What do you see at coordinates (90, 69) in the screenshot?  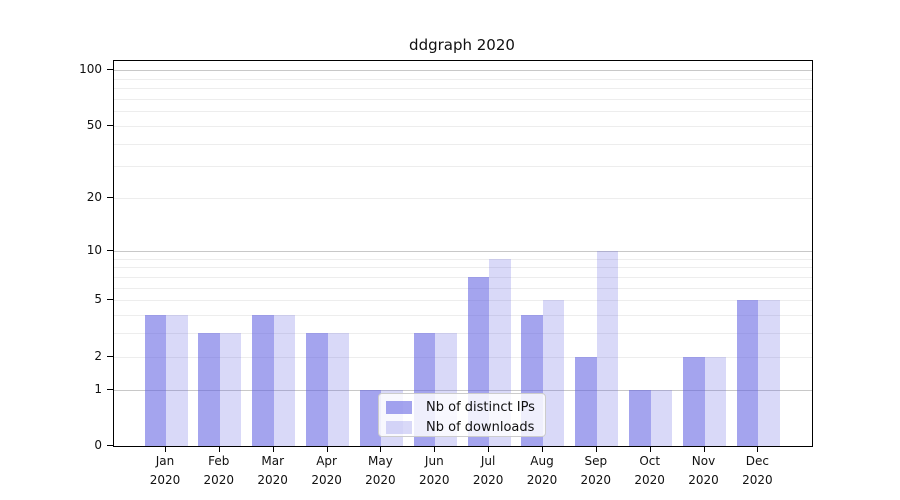 I see `y-tick-label-100: 100` at bounding box center [90, 69].